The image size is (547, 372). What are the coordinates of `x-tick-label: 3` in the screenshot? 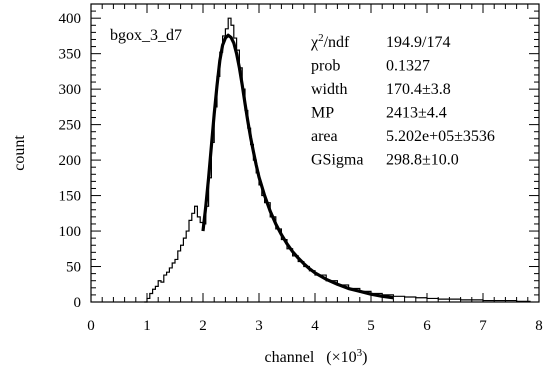 It's located at (259, 326).